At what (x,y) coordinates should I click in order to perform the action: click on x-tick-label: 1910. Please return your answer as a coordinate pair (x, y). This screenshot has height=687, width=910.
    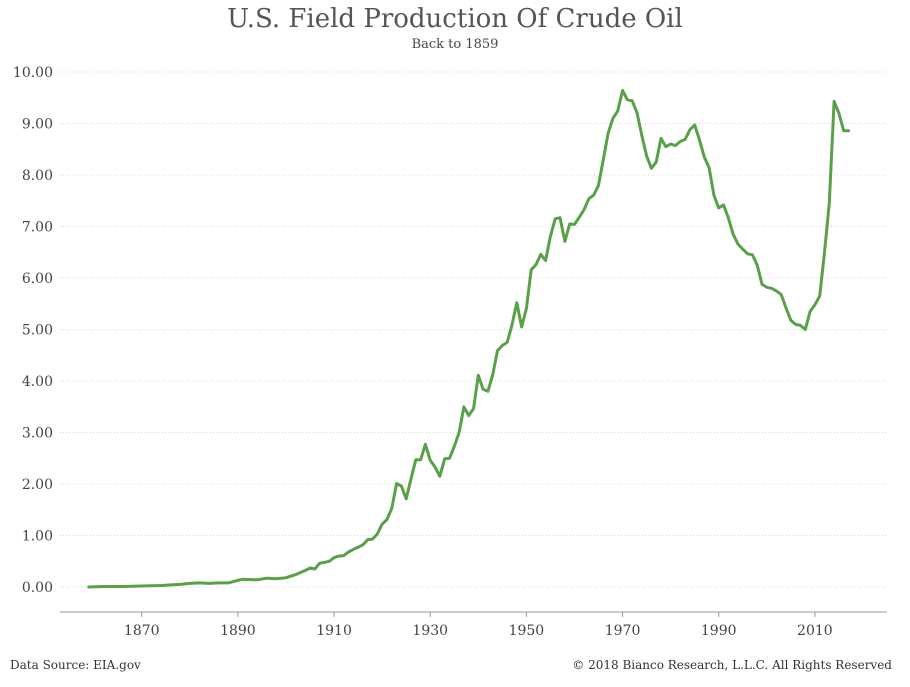
    Looking at the image, I should click on (334, 631).